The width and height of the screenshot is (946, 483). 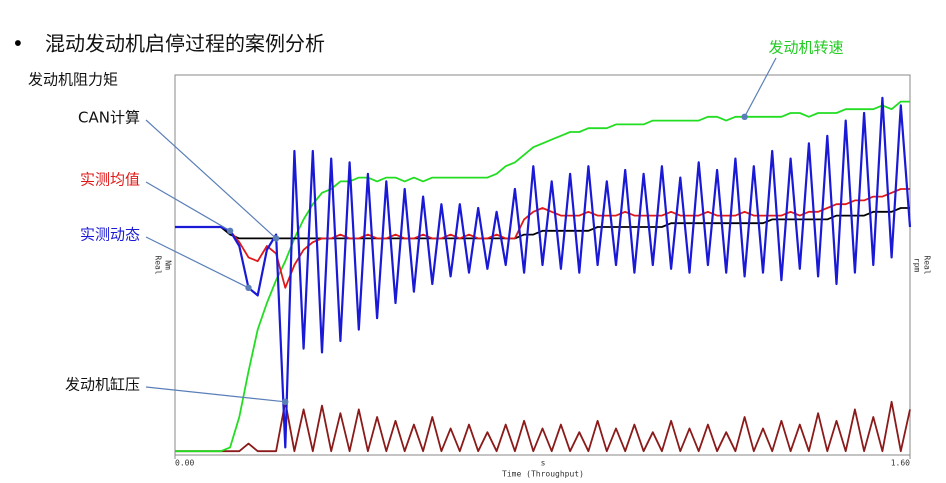 What do you see at coordinates (917, 265) in the screenshot?
I see `y2-axis-label: rpm` at bounding box center [917, 265].